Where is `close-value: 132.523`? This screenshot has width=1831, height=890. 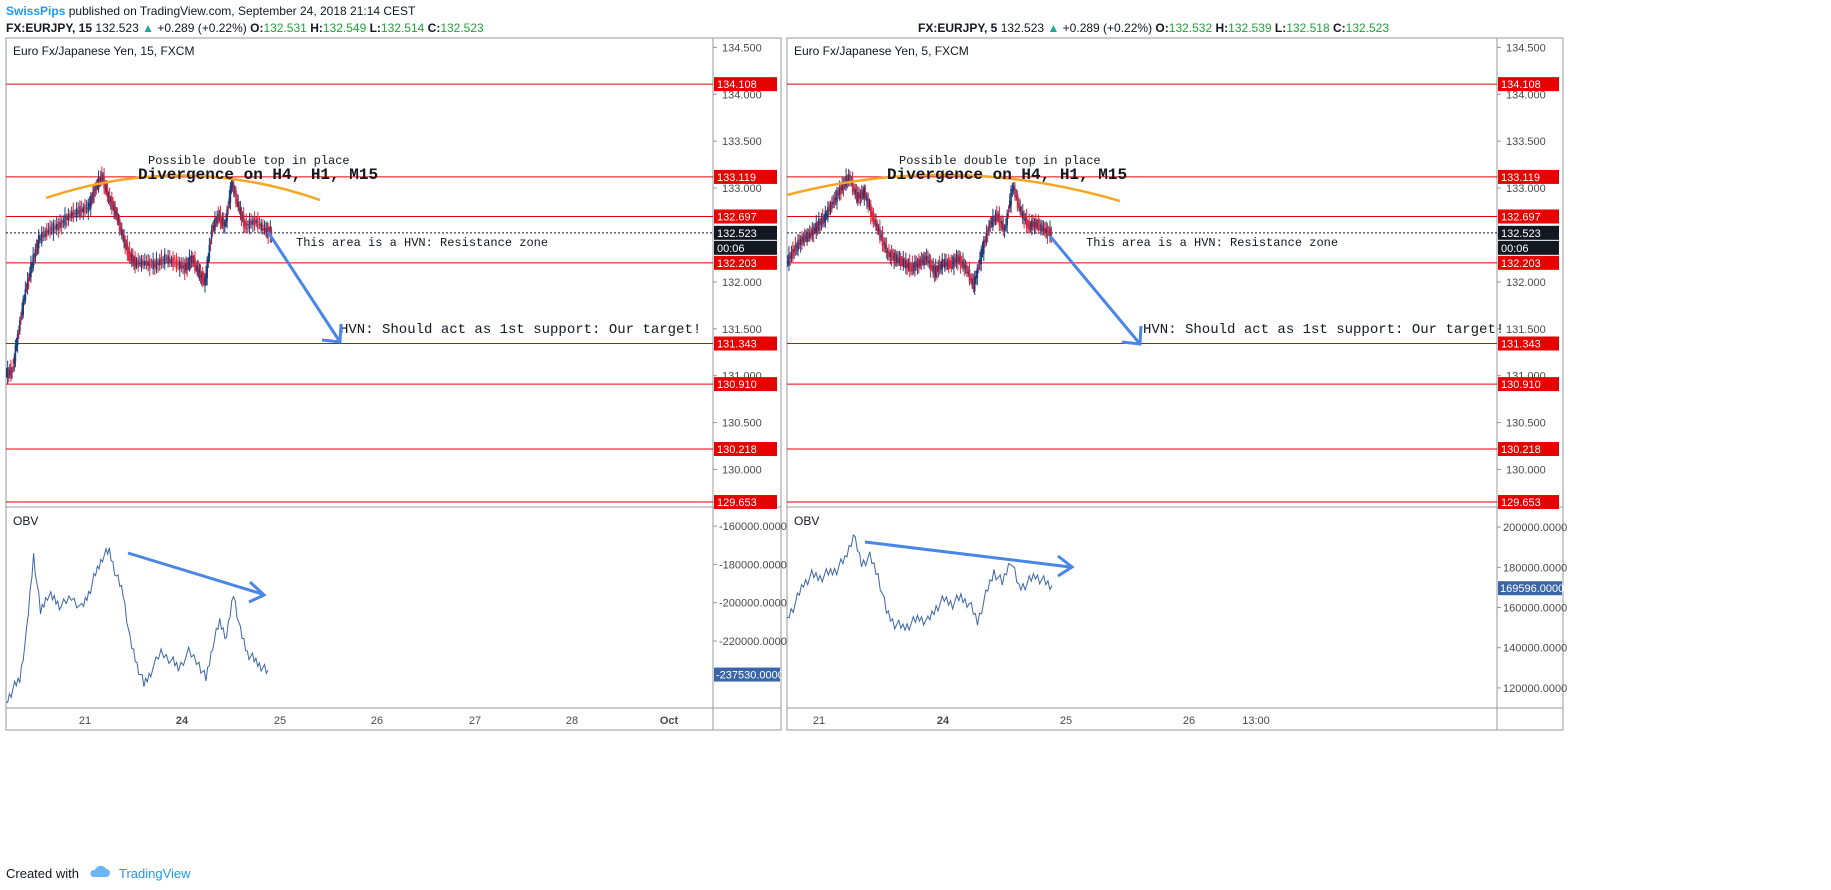 close-value: 132.523 is located at coordinates (462, 28).